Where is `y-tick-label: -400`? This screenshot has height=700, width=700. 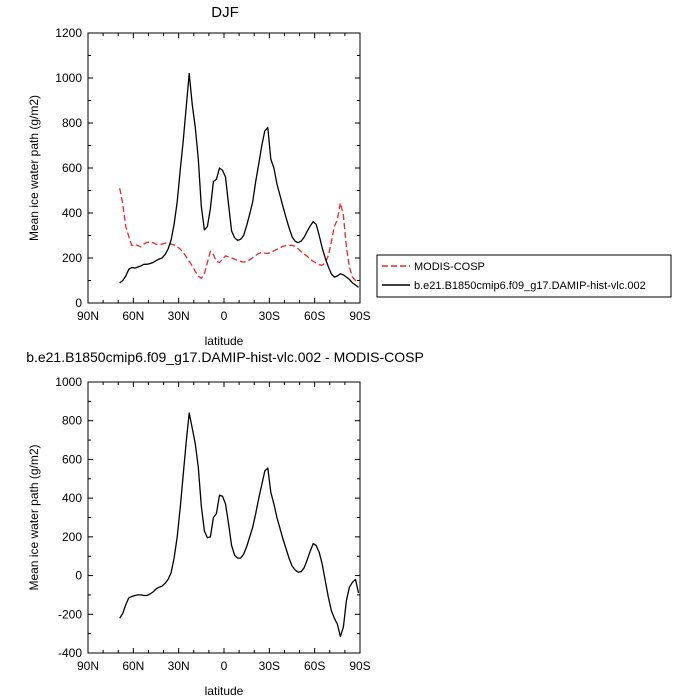 y-tick-label: -400 is located at coordinates (70, 653).